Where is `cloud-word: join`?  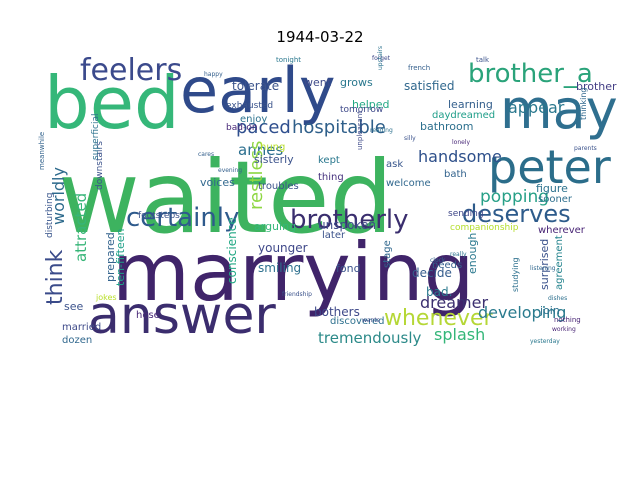 cloud-word: join is located at coordinates (549, 310).